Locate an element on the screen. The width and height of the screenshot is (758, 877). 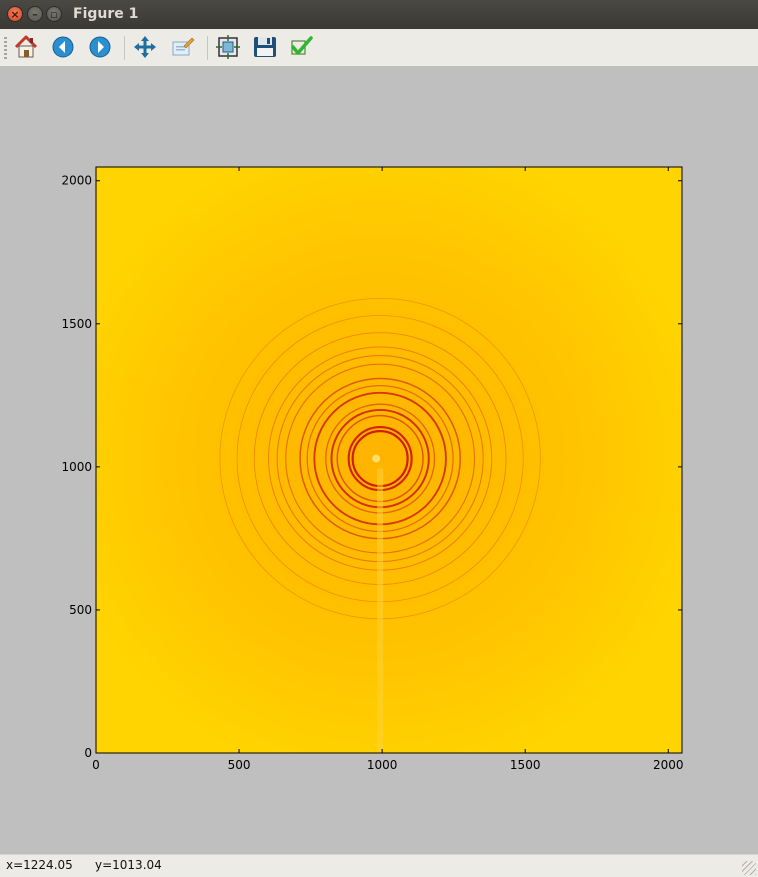
y-tick-label: 0 is located at coordinates (88, 753).